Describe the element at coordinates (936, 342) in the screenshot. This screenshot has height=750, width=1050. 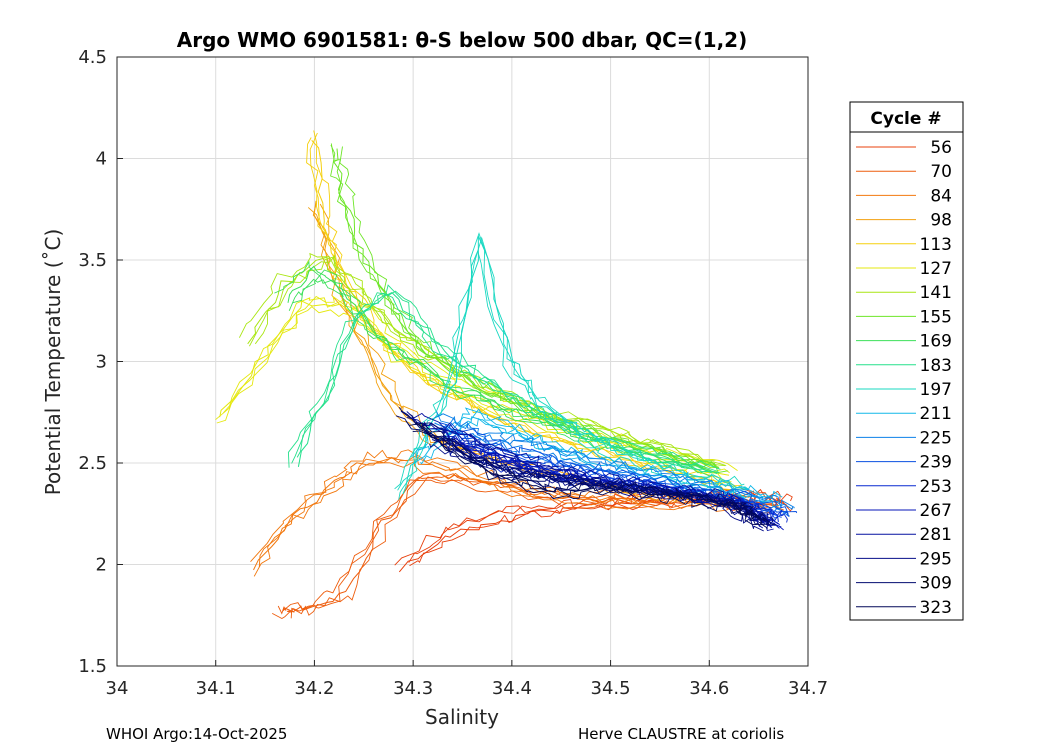
I see `legend-label: 169` at that location.